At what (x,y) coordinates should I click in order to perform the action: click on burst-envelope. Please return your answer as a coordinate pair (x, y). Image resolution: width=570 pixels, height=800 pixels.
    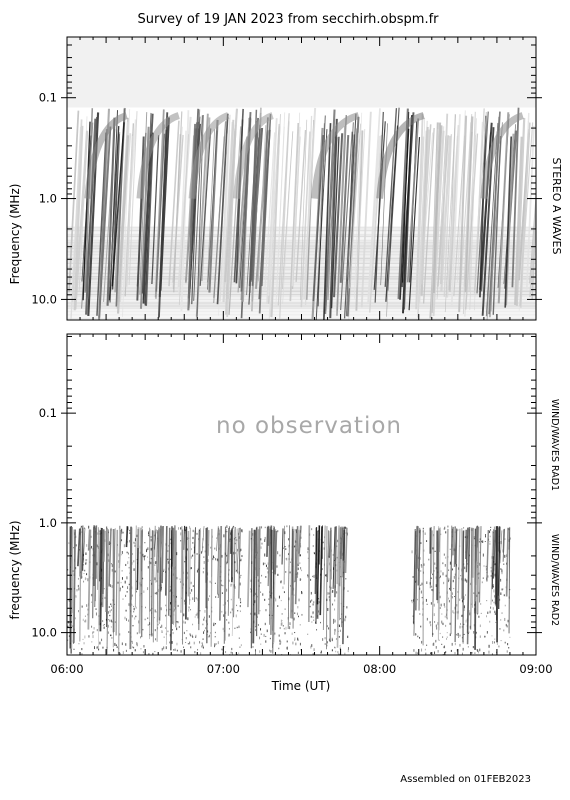
    Looking at the image, I should click on (158, 155).